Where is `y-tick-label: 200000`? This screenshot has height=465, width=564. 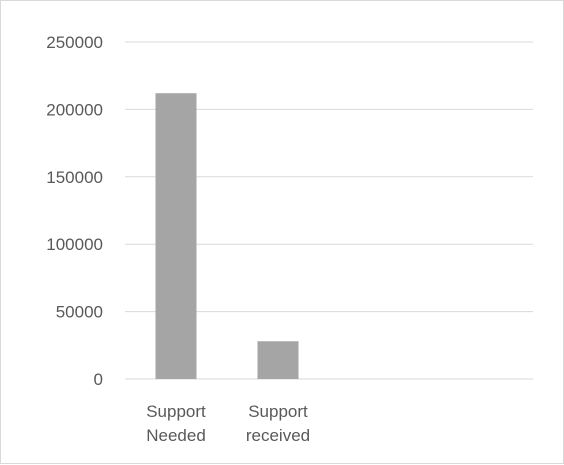
y-tick-label: 200000 is located at coordinates (74, 109).